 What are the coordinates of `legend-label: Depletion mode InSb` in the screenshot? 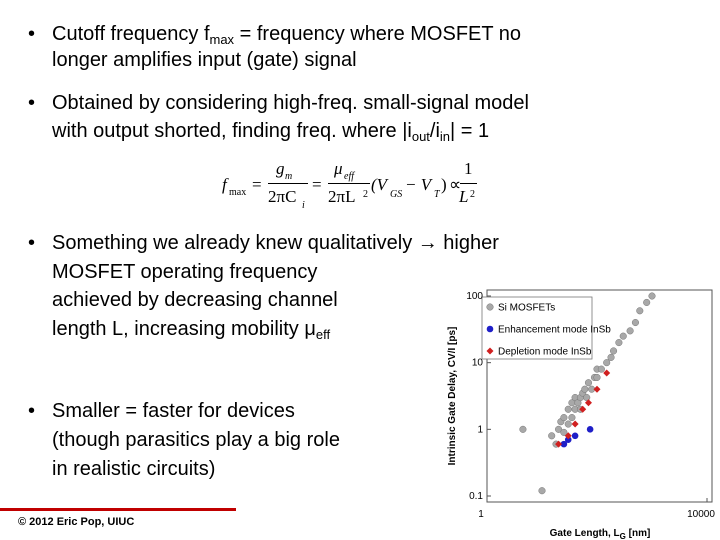 It's located at (545, 352).